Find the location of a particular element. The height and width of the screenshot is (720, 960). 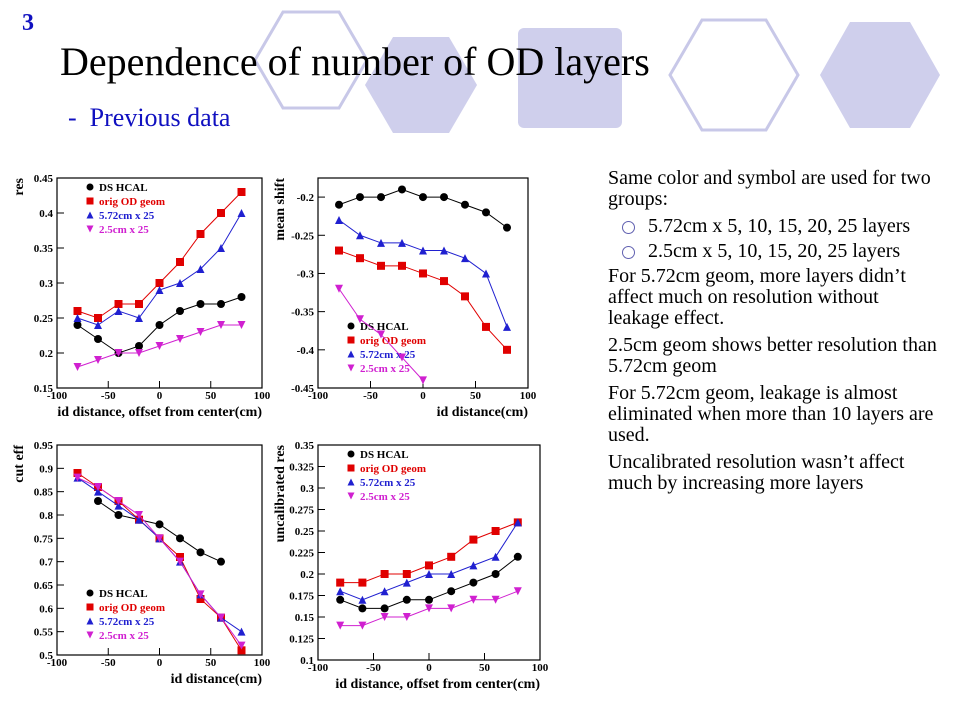

y-tick-label: 0.7 is located at coordinates (46, 563).